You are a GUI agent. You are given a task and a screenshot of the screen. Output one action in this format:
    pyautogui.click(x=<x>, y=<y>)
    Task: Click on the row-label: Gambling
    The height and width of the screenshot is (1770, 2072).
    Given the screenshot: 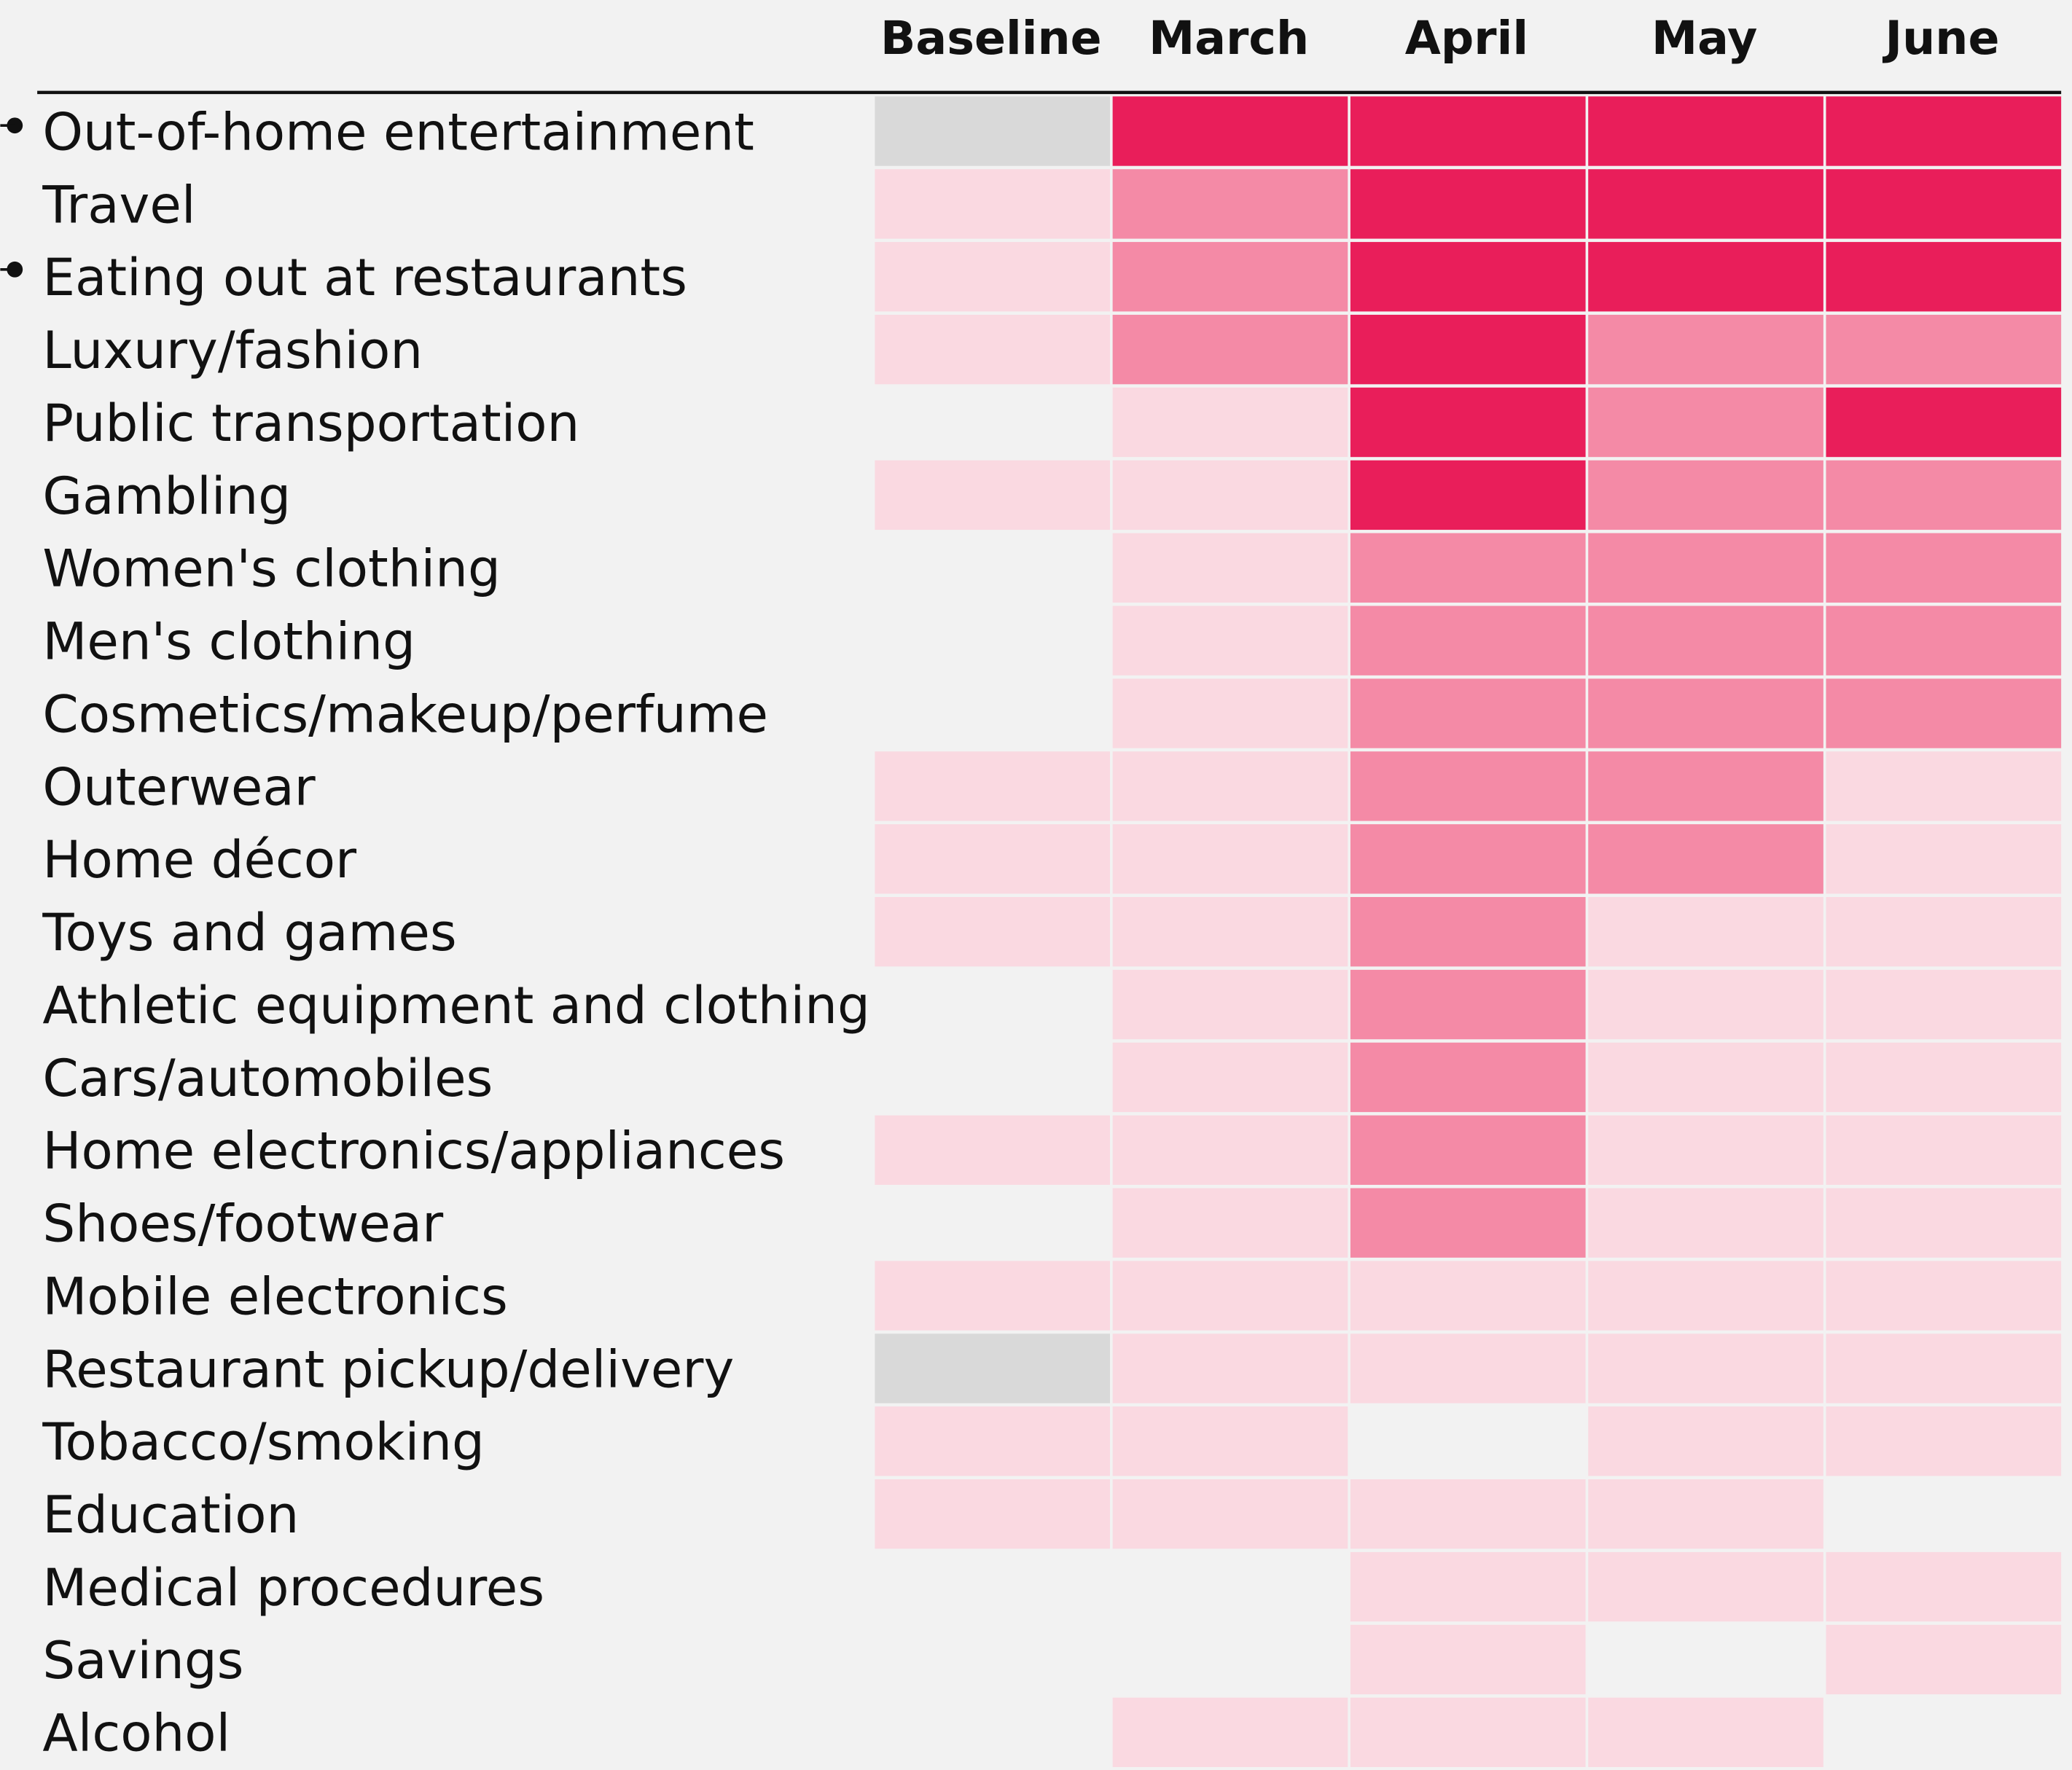 What is the action you would take?
    pyautogui.click(x=166, y=496)
    